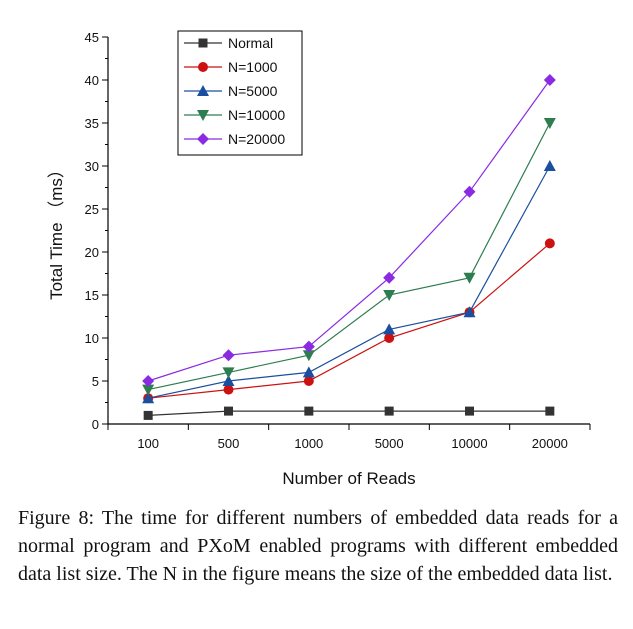  Describe the element at coordinates (92, 338) in the screenshot. I see `y-tick-label: 10` at that location.